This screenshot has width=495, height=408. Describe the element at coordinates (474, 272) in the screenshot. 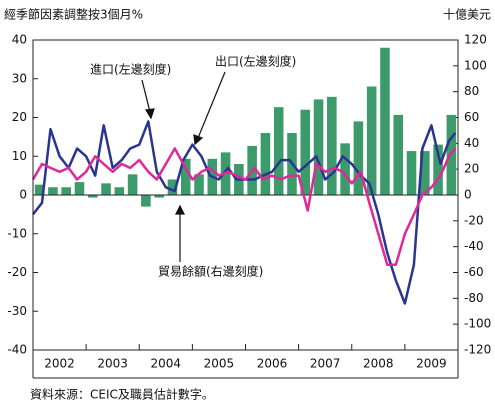

I see `y2-tick-label: -60` at that location.